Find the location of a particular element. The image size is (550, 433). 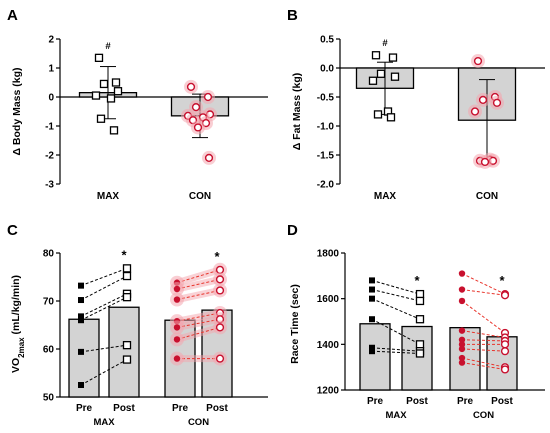

y-tick-label: 1 is located at coordinates (51, 69).